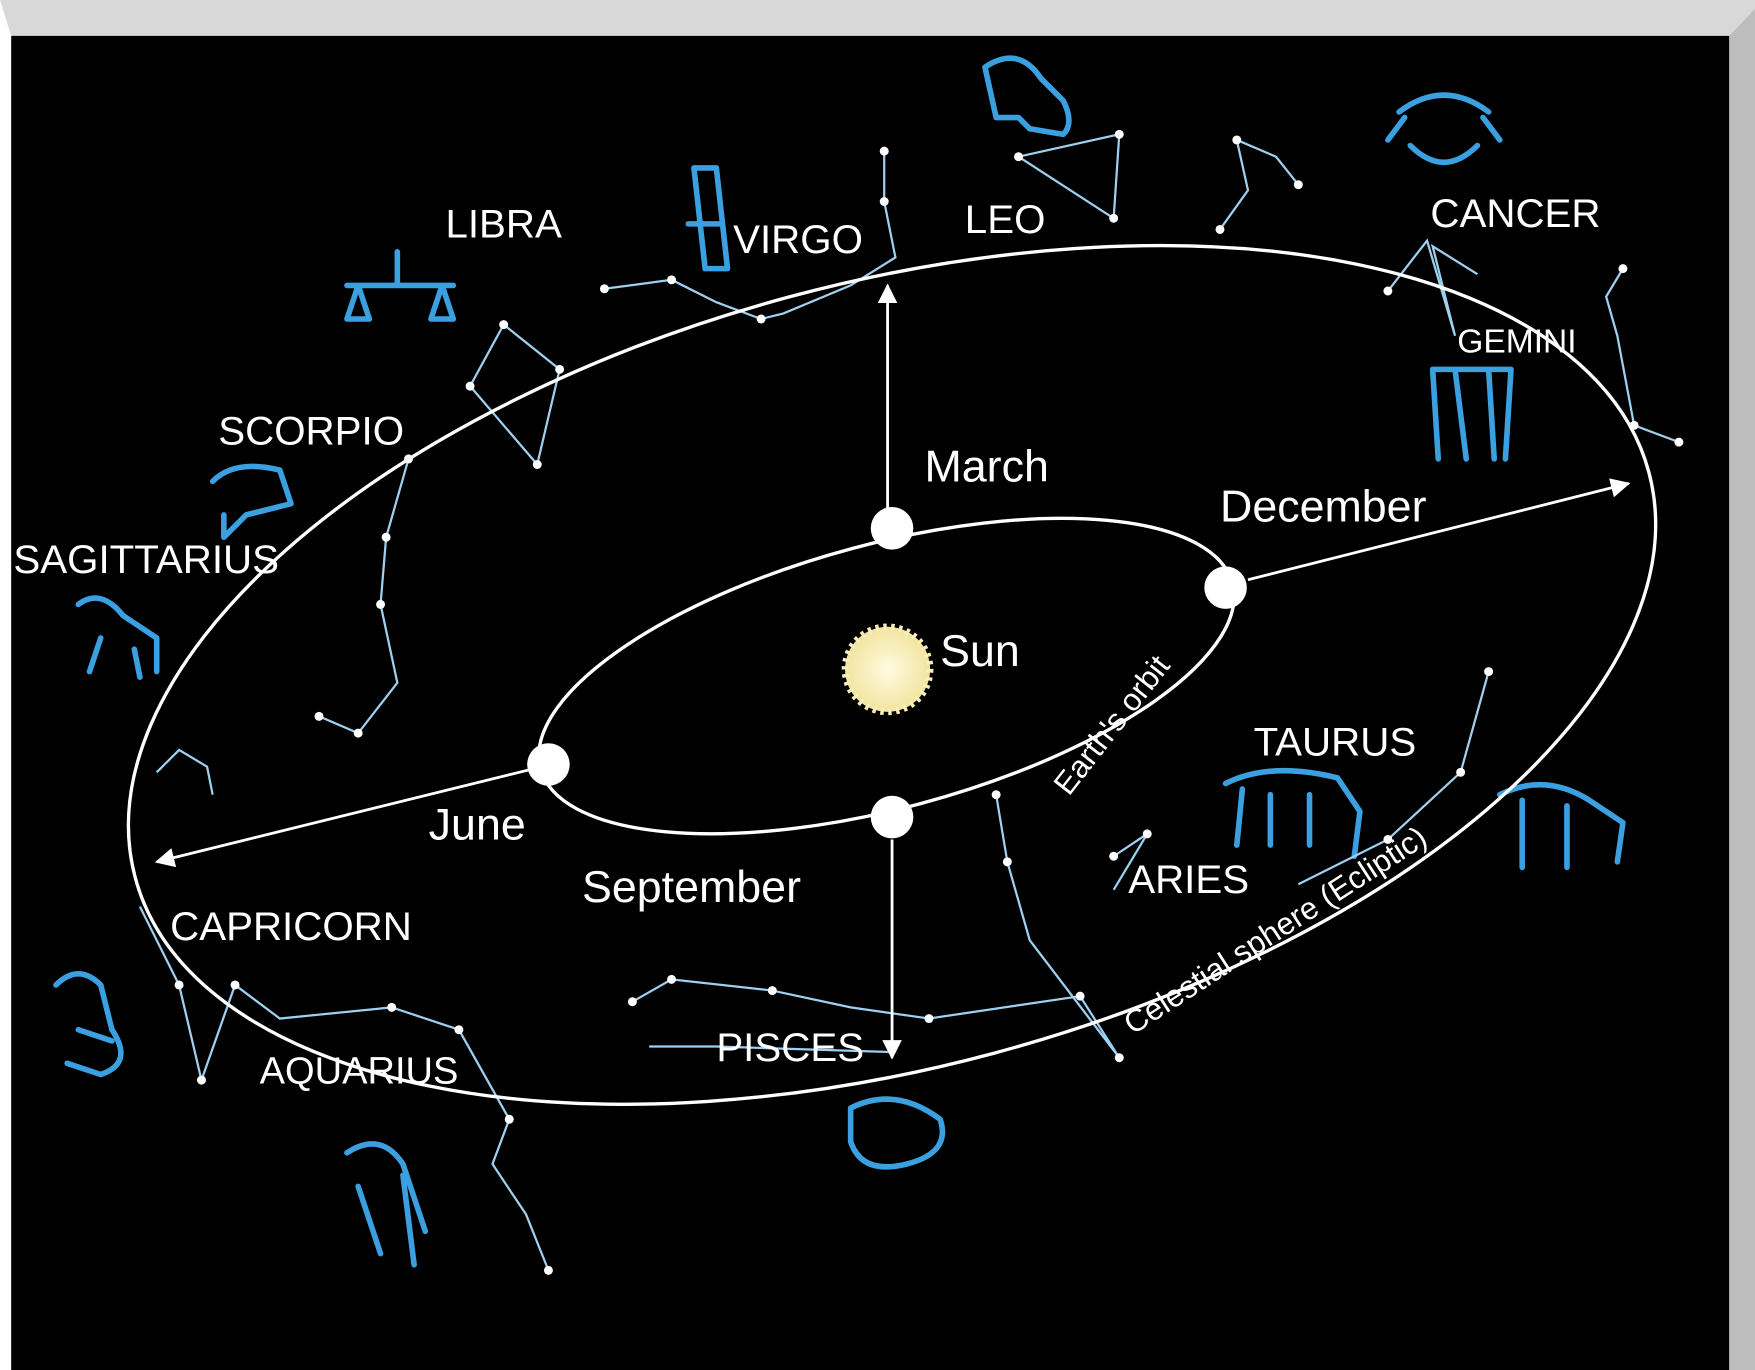 The image size is (1755, 1370). I want to click on constellation-label: CAPRICORN, so click(291, 926).